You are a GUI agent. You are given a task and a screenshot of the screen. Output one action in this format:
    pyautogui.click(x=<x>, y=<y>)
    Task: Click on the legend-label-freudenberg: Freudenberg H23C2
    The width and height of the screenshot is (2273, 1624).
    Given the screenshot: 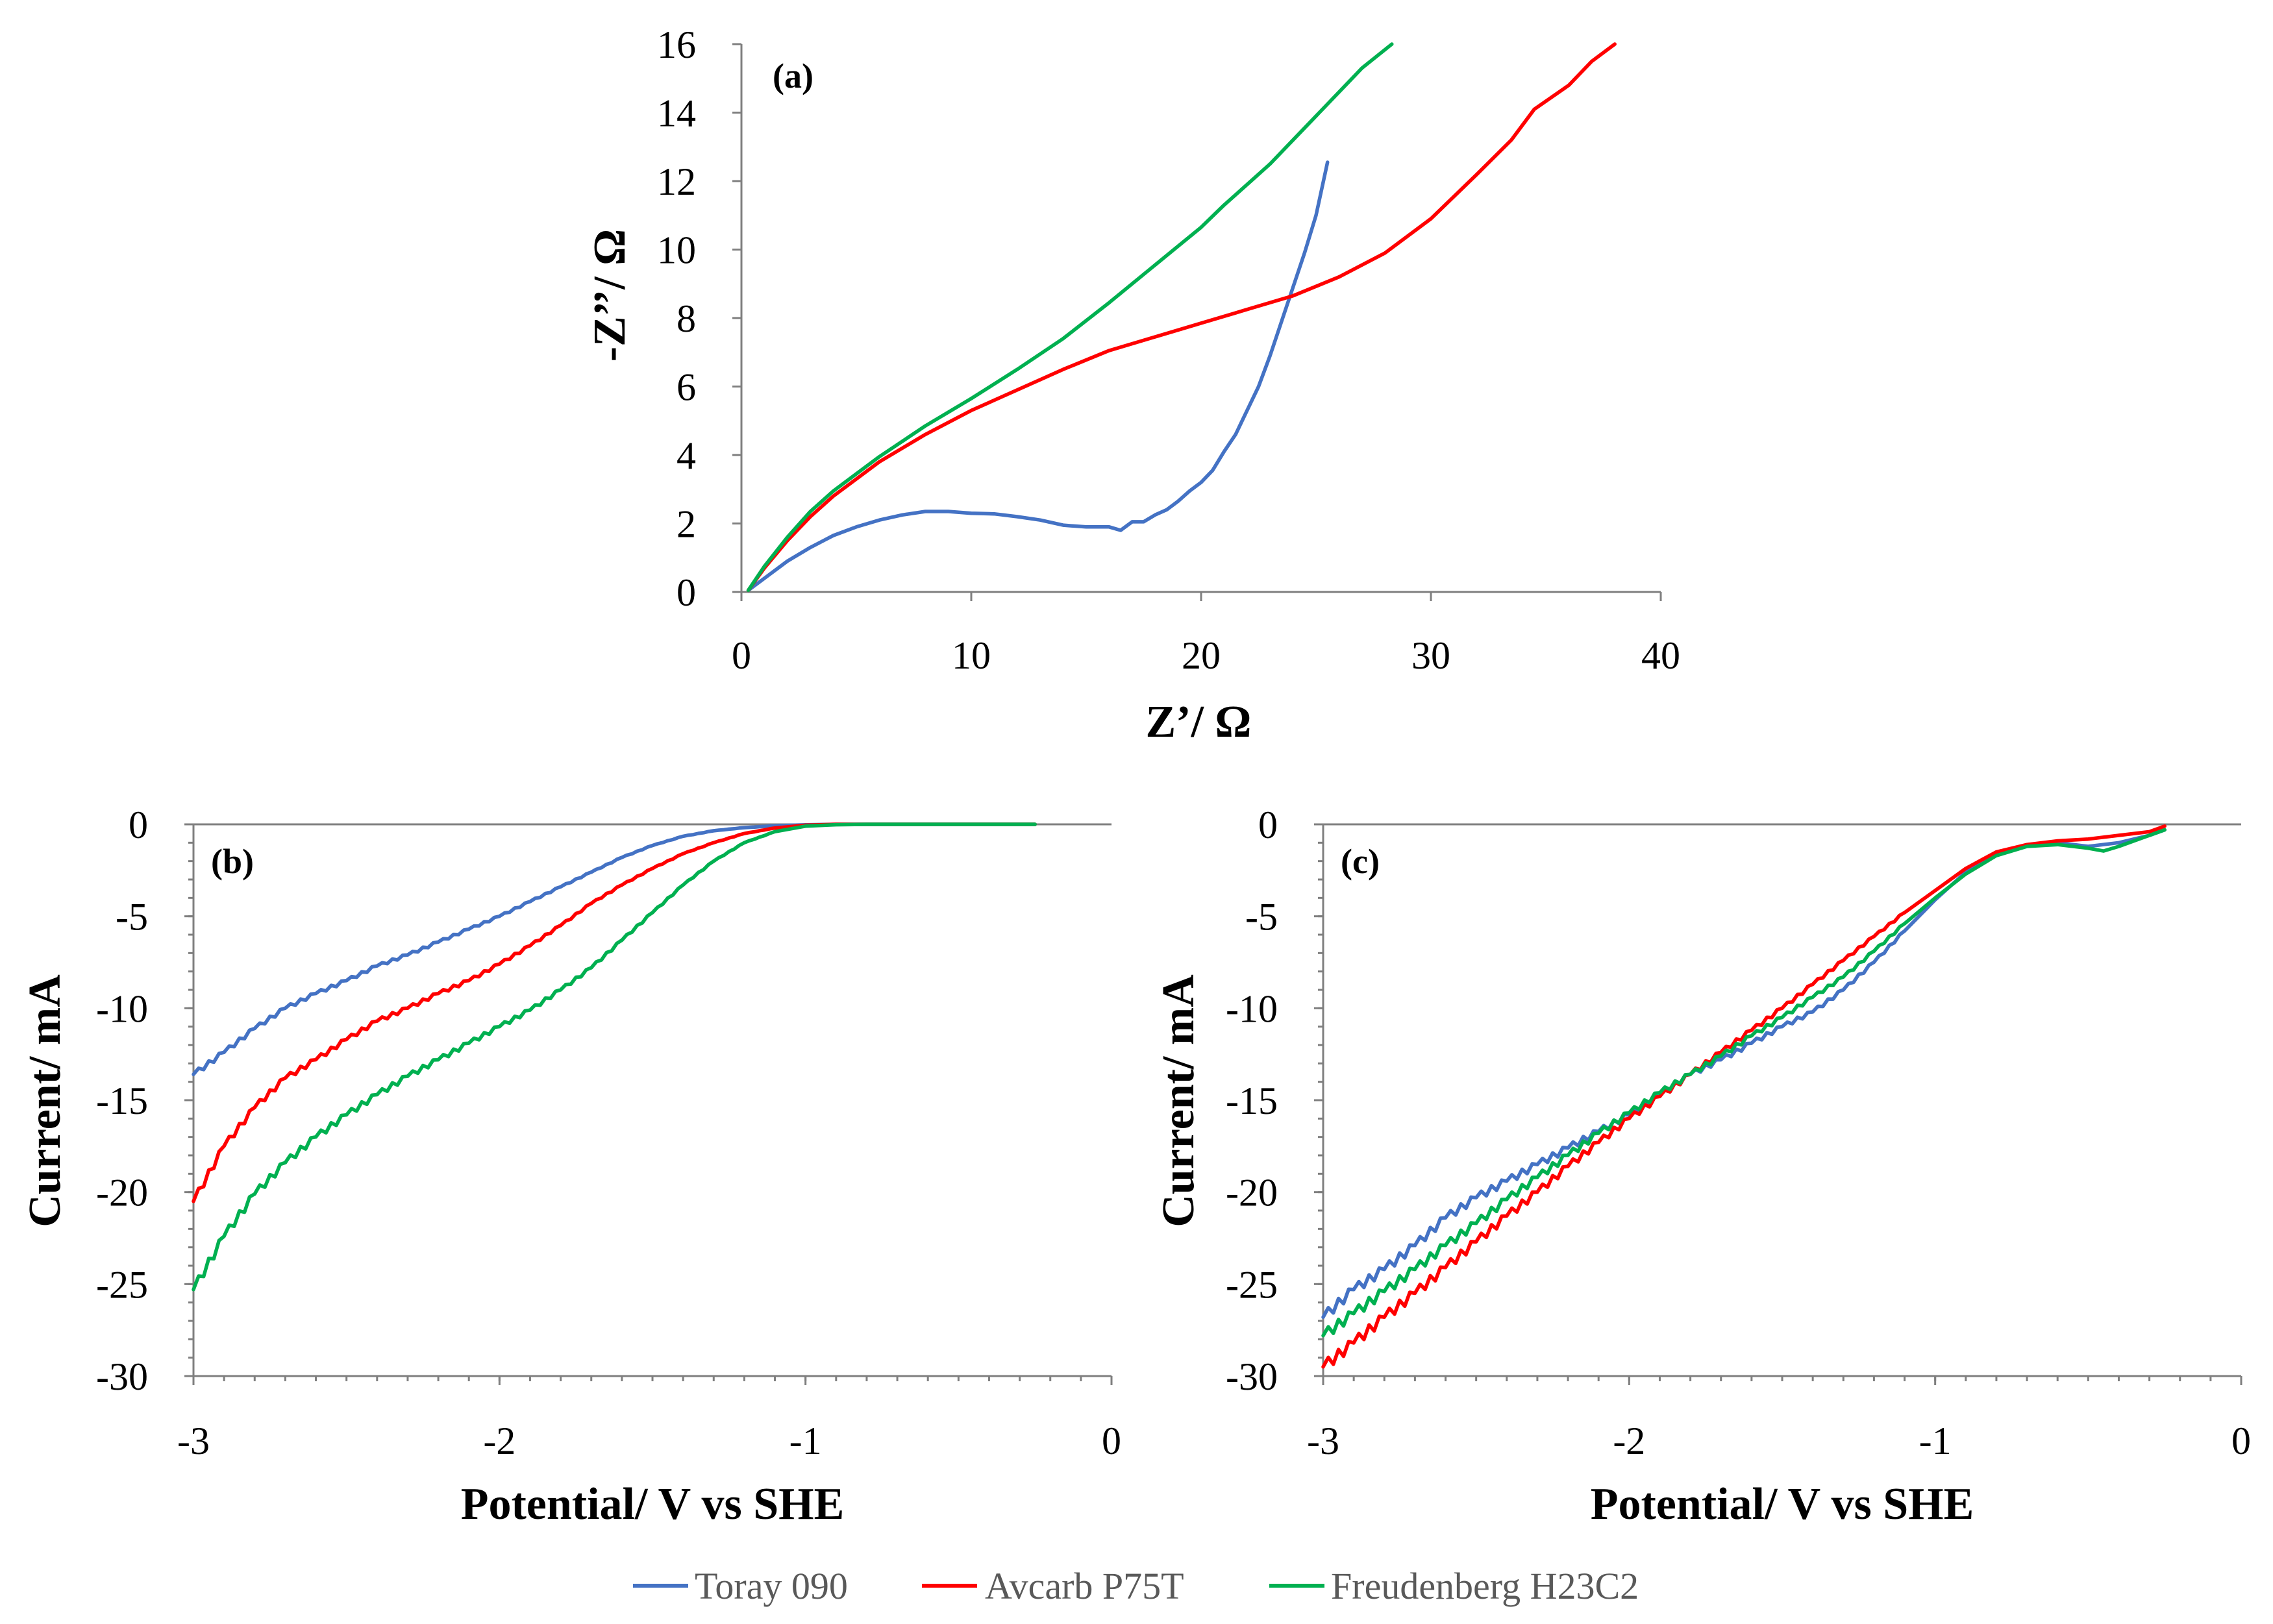 What is the action you would take?
    pyautogui.click(x=1485, y=1586)
    